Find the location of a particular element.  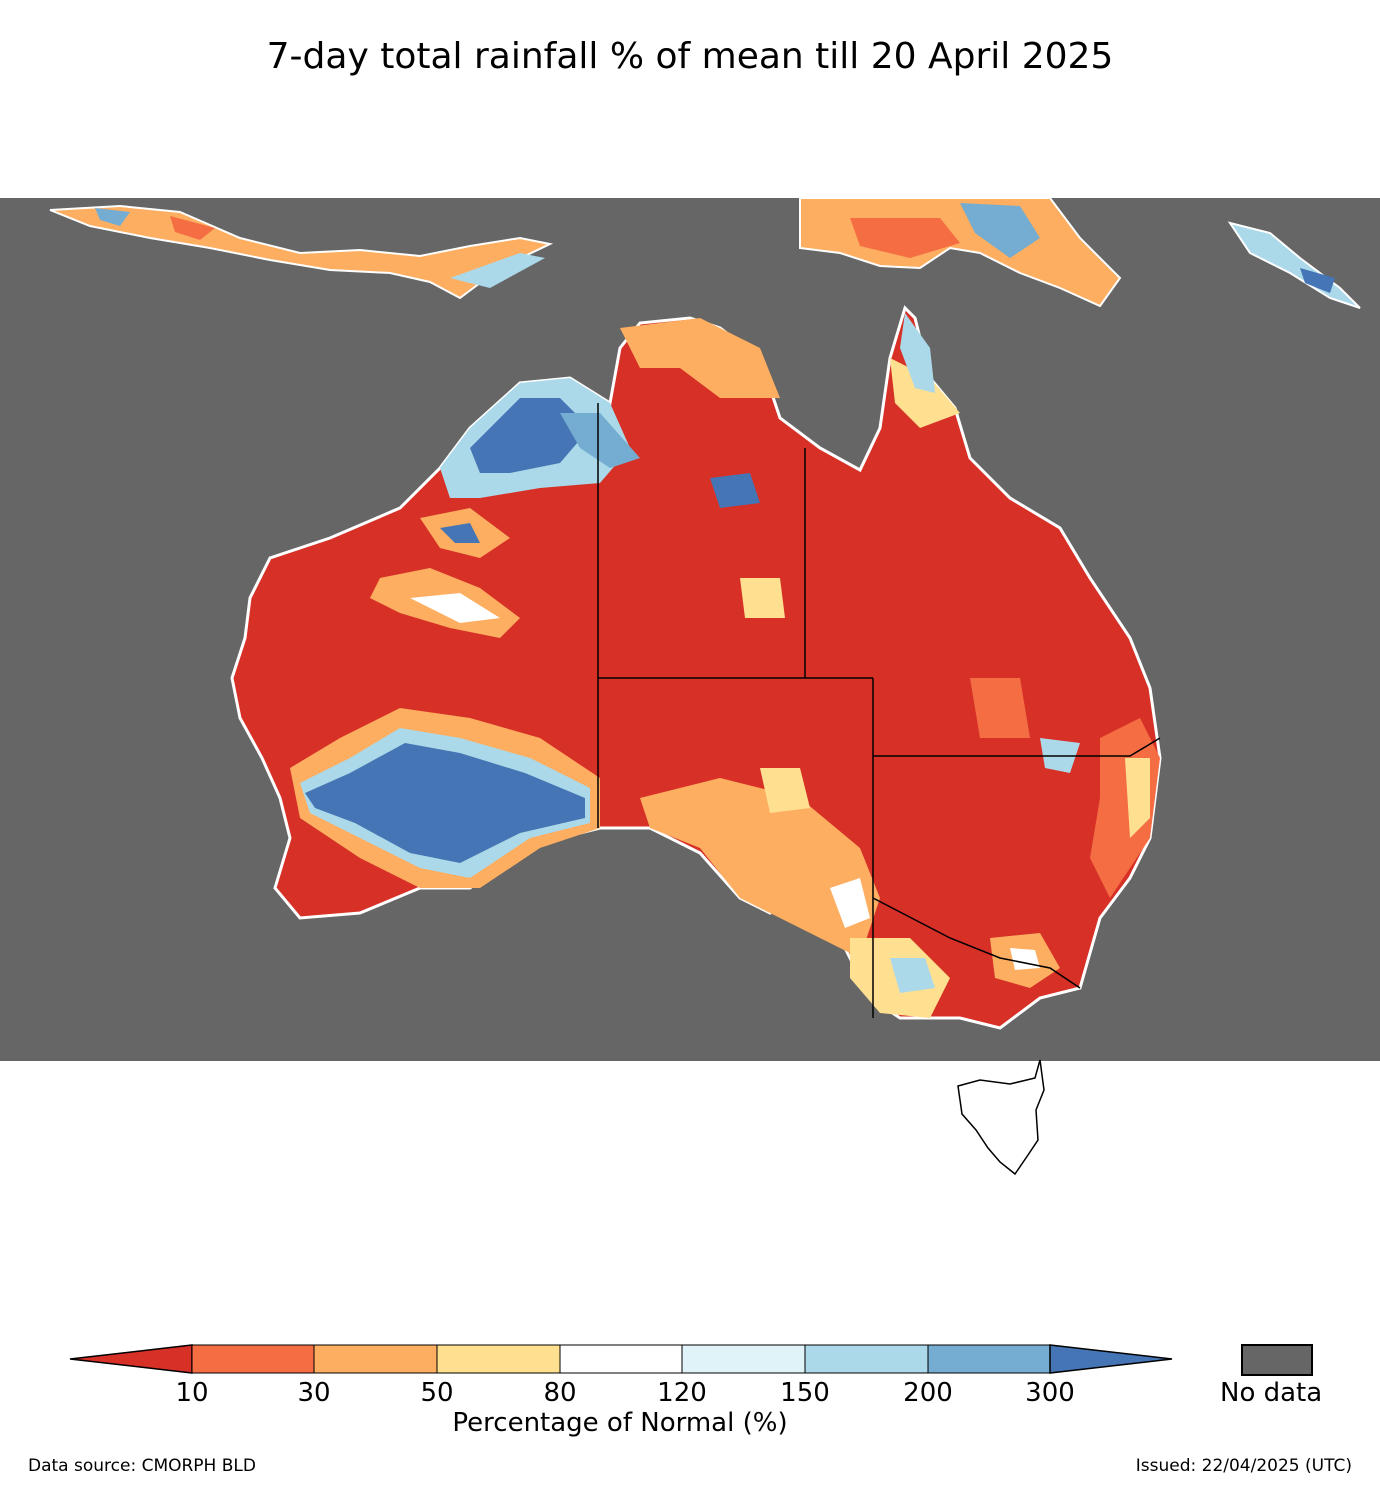

colorbar is located at coordinates (621, 1359).